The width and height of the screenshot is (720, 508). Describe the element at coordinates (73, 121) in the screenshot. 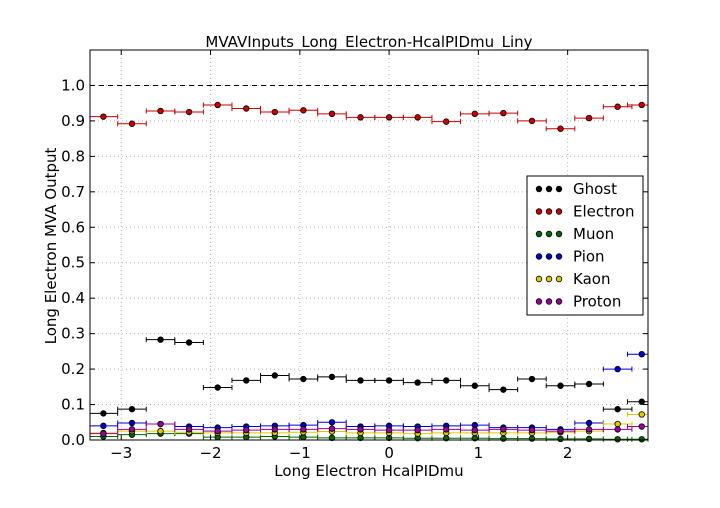

I see `y-tick-label: 0.9` at that location.